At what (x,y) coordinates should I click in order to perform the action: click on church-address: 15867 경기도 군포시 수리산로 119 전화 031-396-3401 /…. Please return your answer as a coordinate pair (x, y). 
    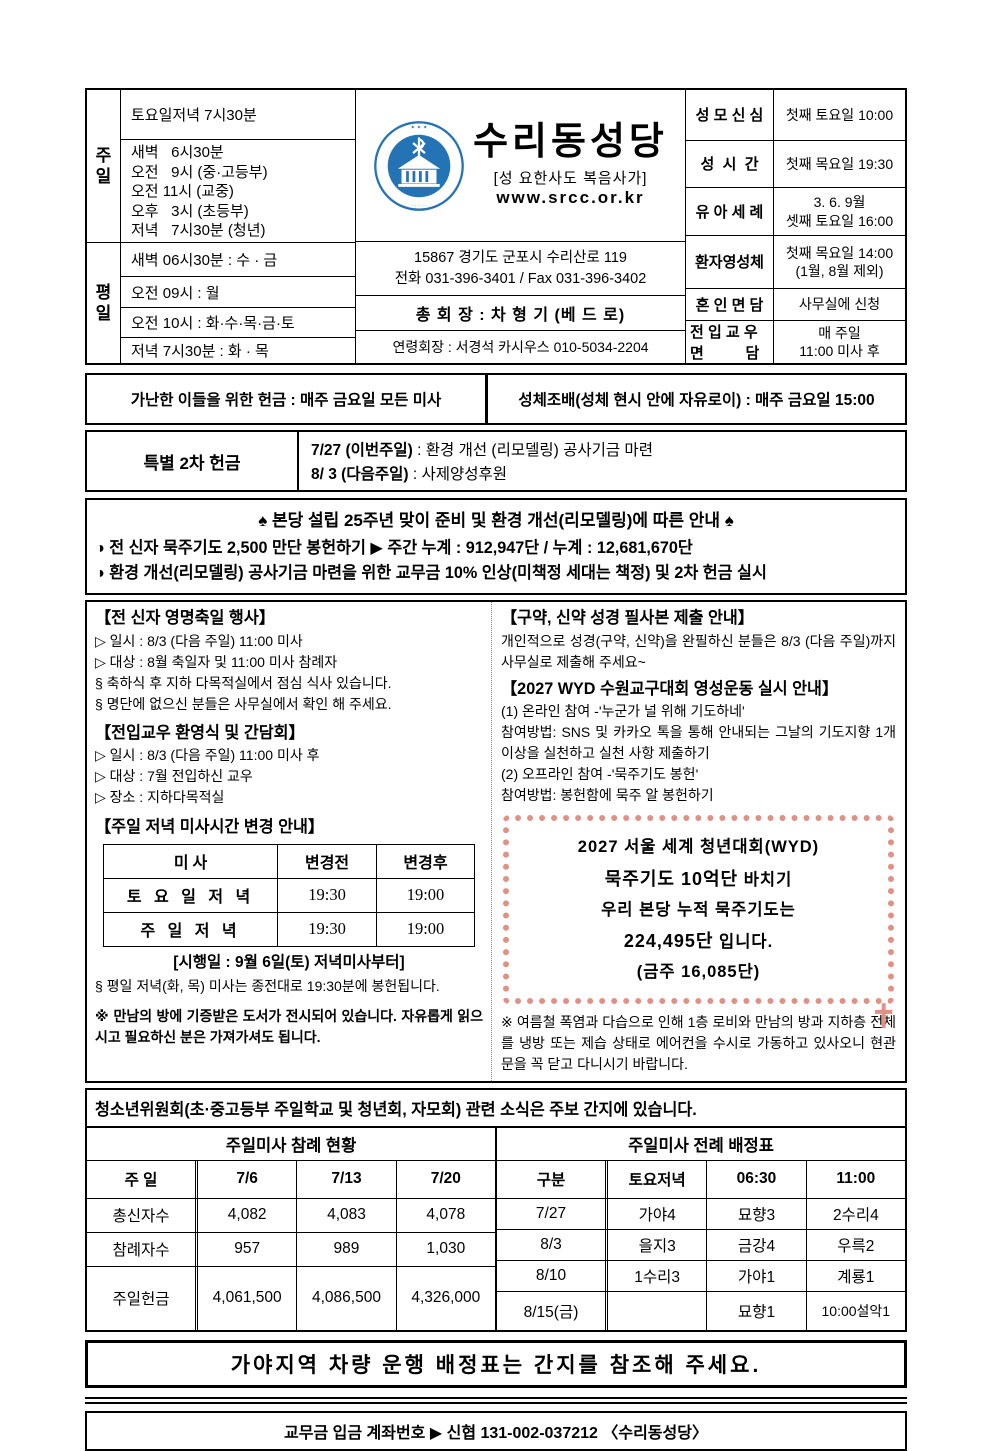
    Looking at the image, I should click on (520, 269).